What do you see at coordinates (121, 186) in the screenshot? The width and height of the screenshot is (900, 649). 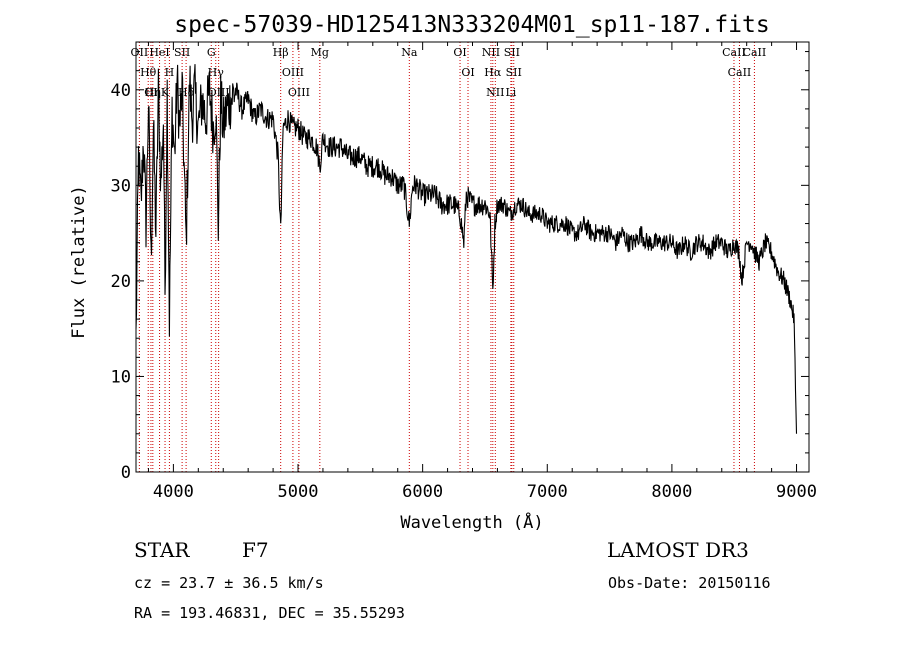 I see `y-tick-label: 30` at bounding box center [121, 186].